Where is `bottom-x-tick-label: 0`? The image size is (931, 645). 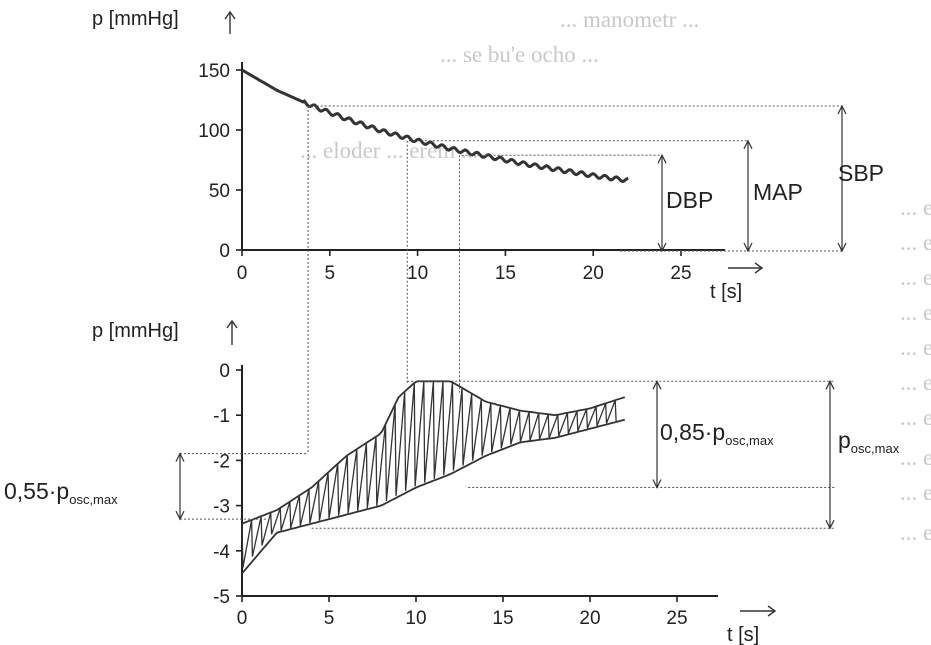
bottom-x-tick-label: 0 is located at coordinates (242, 618).